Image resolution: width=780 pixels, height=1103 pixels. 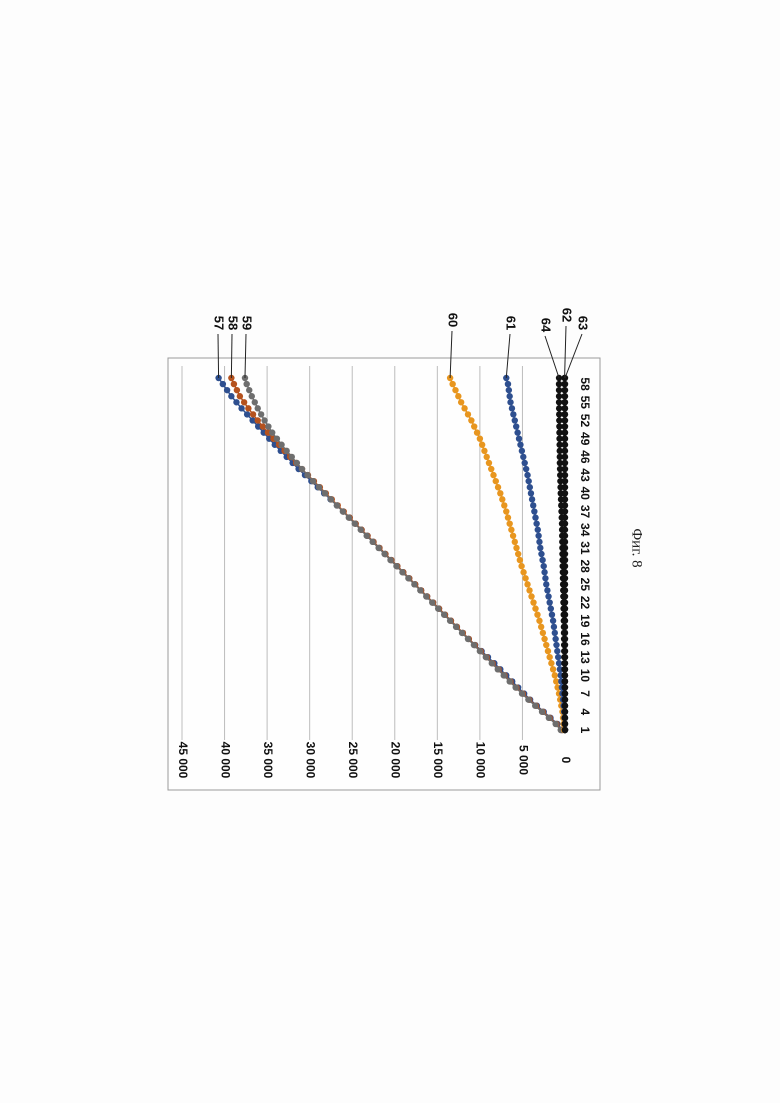 What do you see at coordinates (585, 384) in the screenshot?
I see `category-tick-label: 58` at bounding box center [585, 384].